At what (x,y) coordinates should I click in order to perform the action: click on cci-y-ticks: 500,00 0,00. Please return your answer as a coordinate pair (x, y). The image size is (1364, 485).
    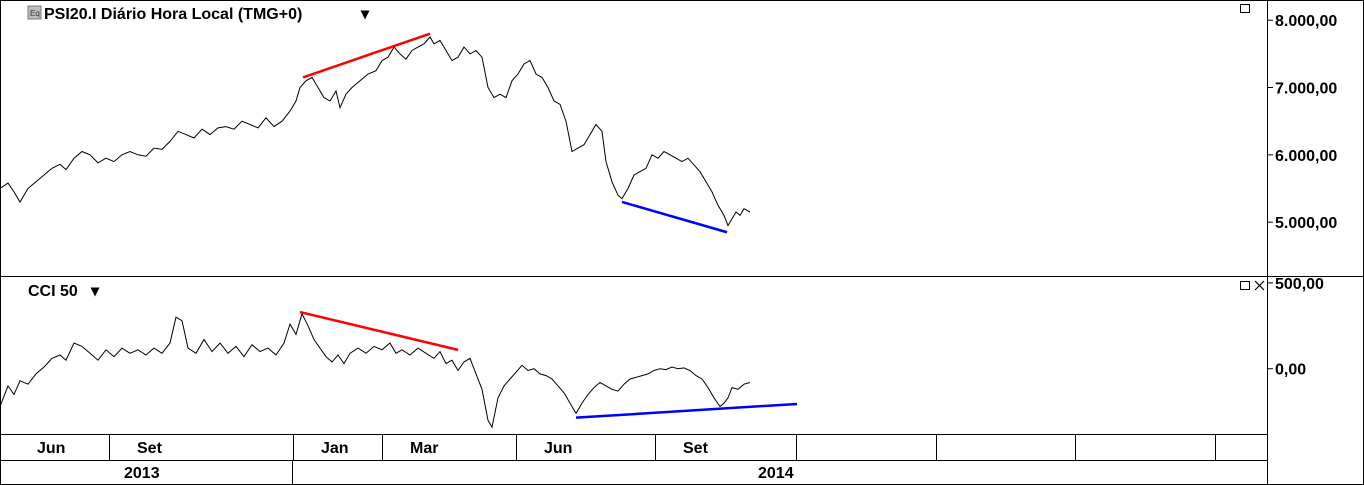
    Looking at the image, I should click on (1295, 327).